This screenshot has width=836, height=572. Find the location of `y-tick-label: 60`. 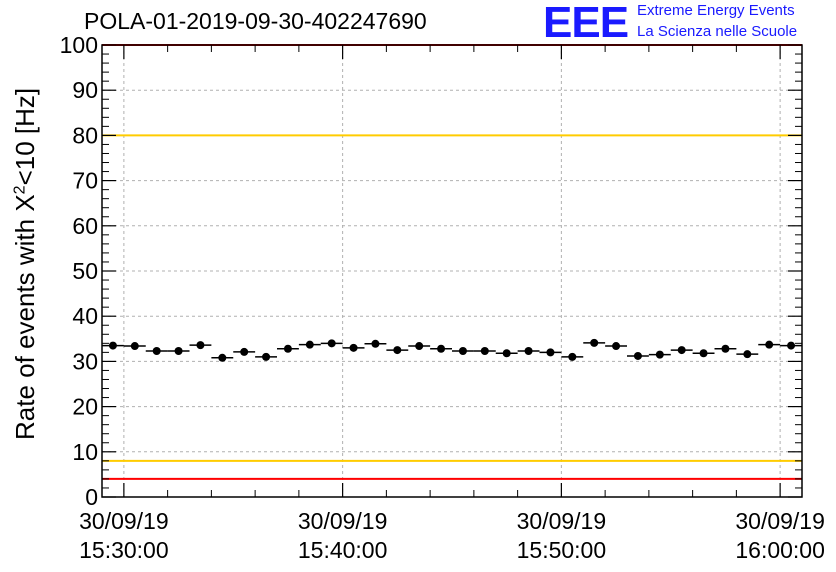

y-tick-label: 60 is located at coordinates (85, 226).